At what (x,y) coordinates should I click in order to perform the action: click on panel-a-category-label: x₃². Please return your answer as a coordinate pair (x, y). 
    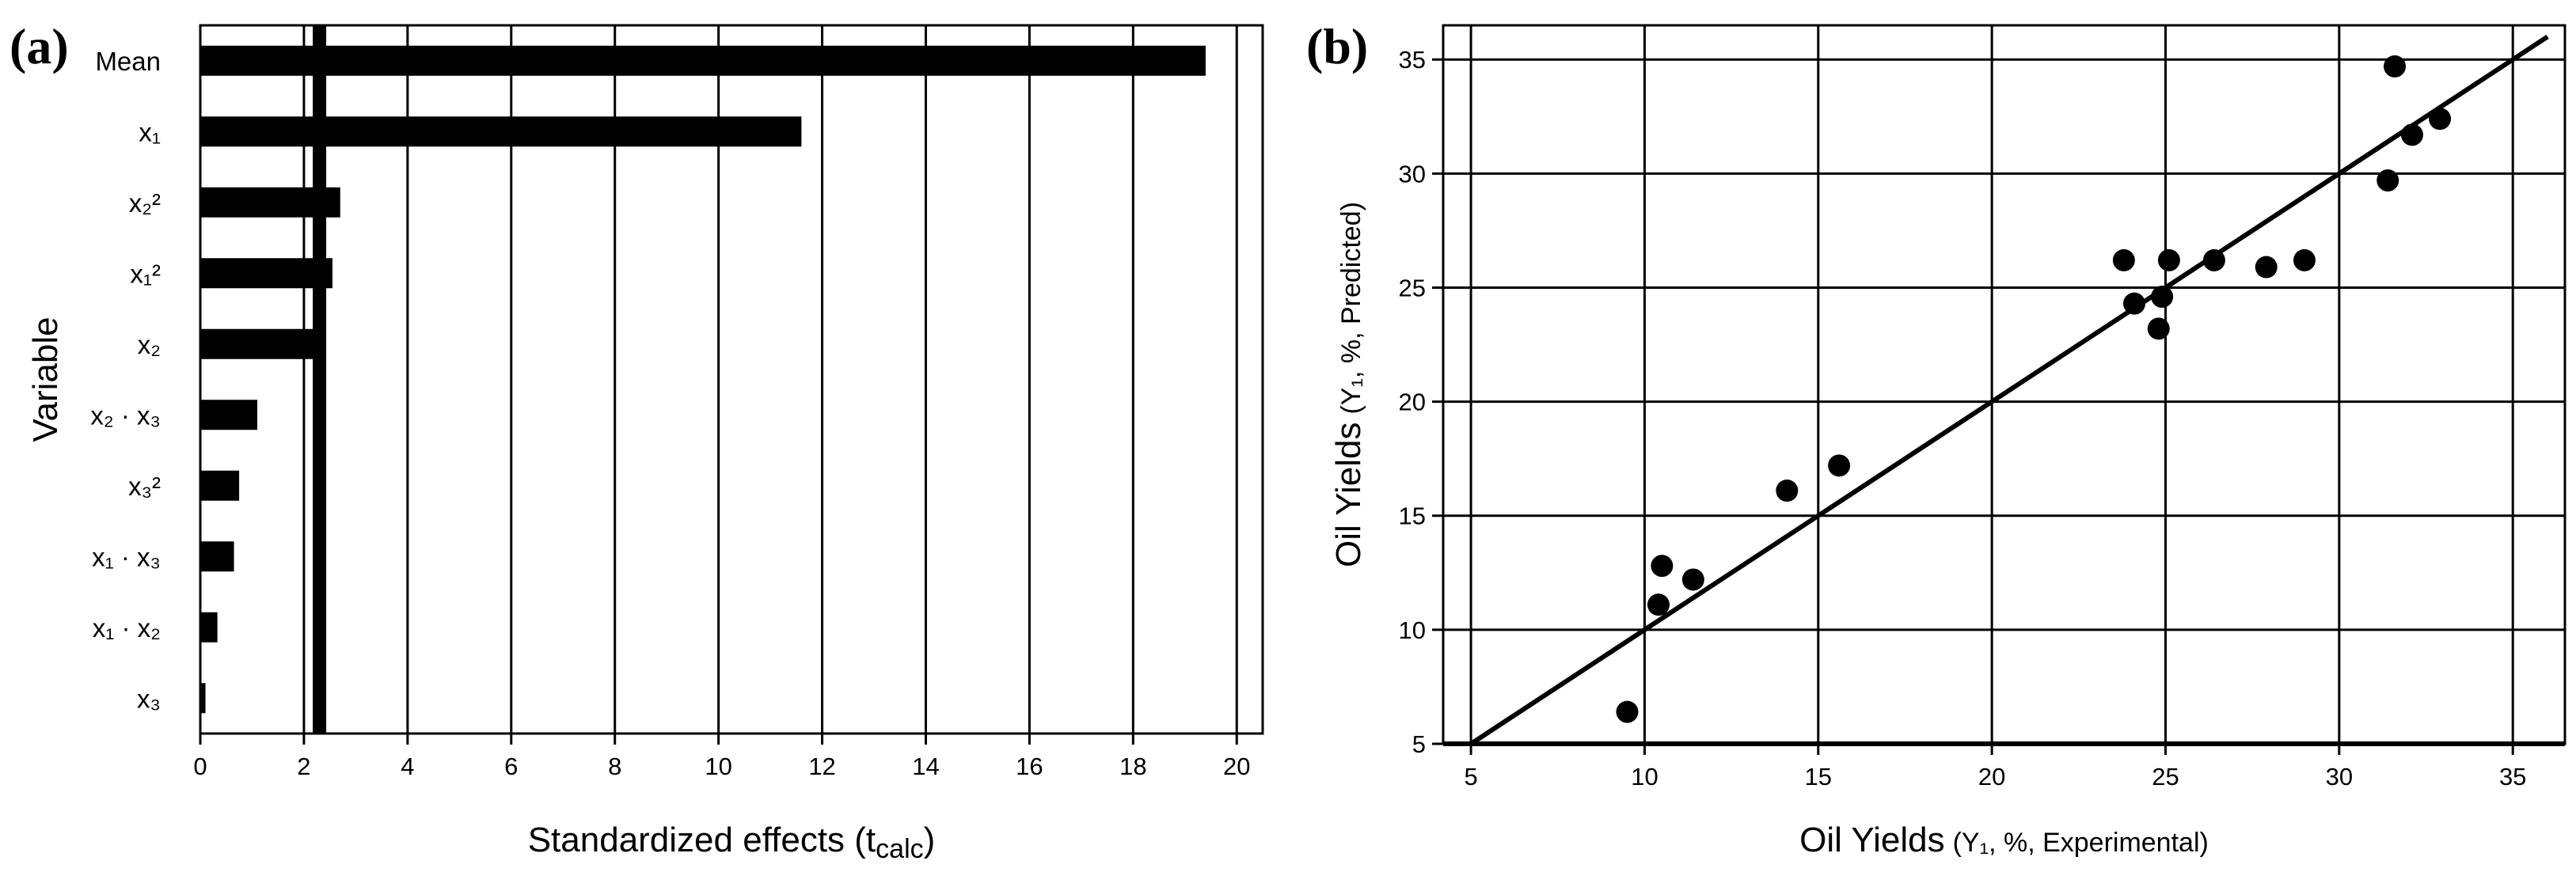
    Looking at the image, I should click on (144, 486).